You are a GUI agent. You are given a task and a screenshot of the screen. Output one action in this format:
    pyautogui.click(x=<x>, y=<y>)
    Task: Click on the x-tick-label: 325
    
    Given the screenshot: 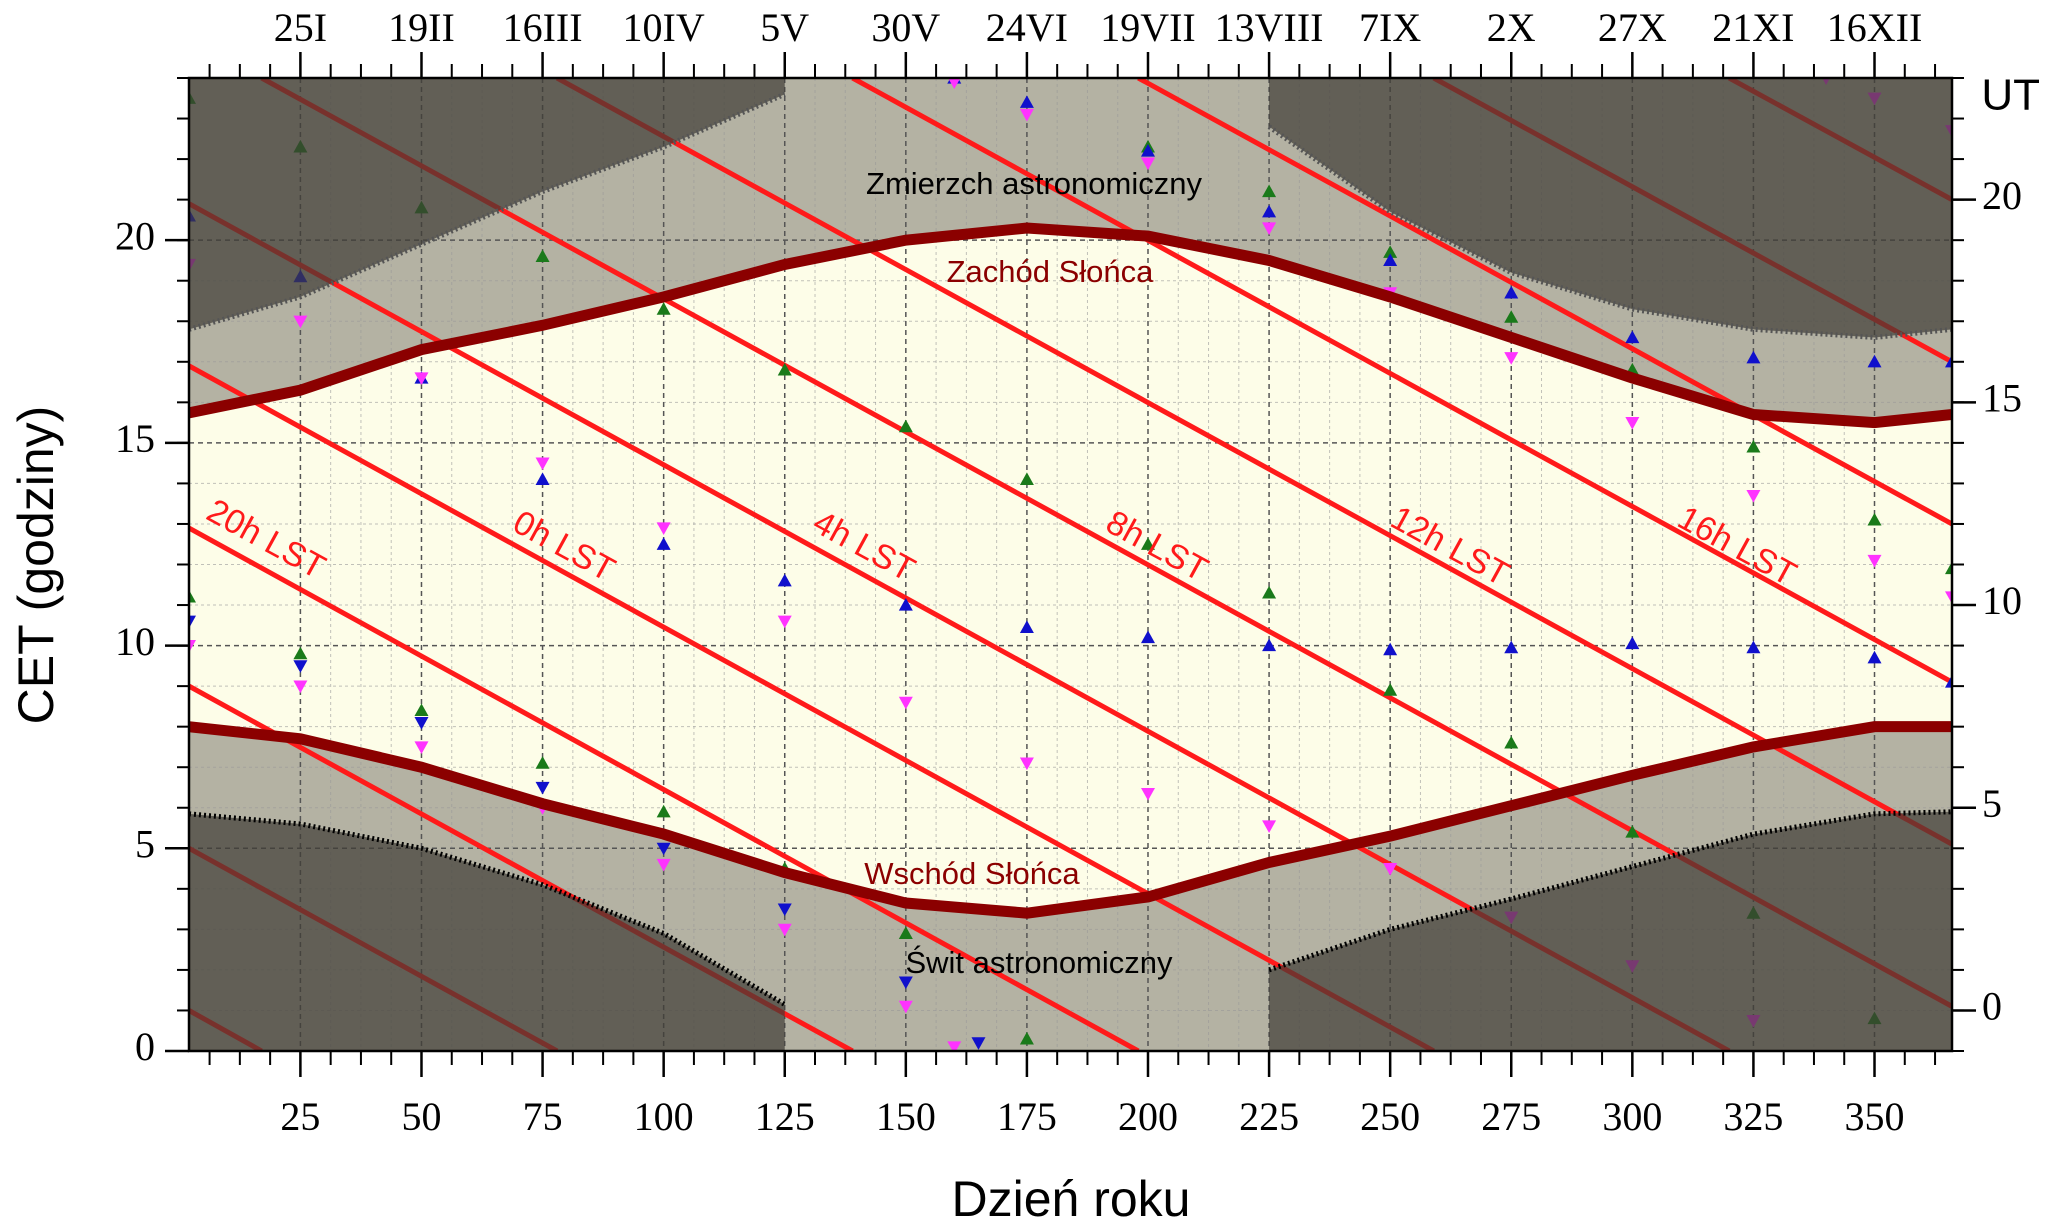 What is the action you would take?
    pyautogui.click(x=1753, y=1116)
    